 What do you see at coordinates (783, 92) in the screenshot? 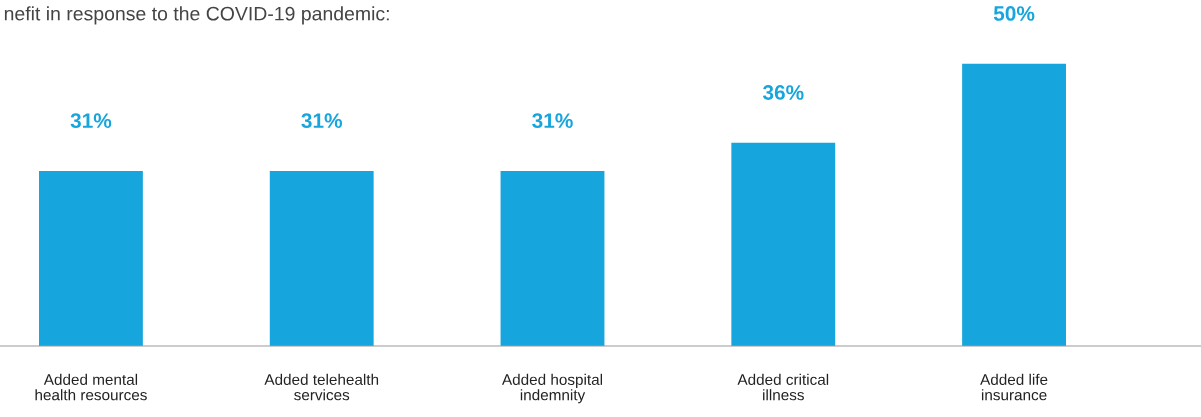
I see `data-label: 36%` at bounding box center [783, 92].